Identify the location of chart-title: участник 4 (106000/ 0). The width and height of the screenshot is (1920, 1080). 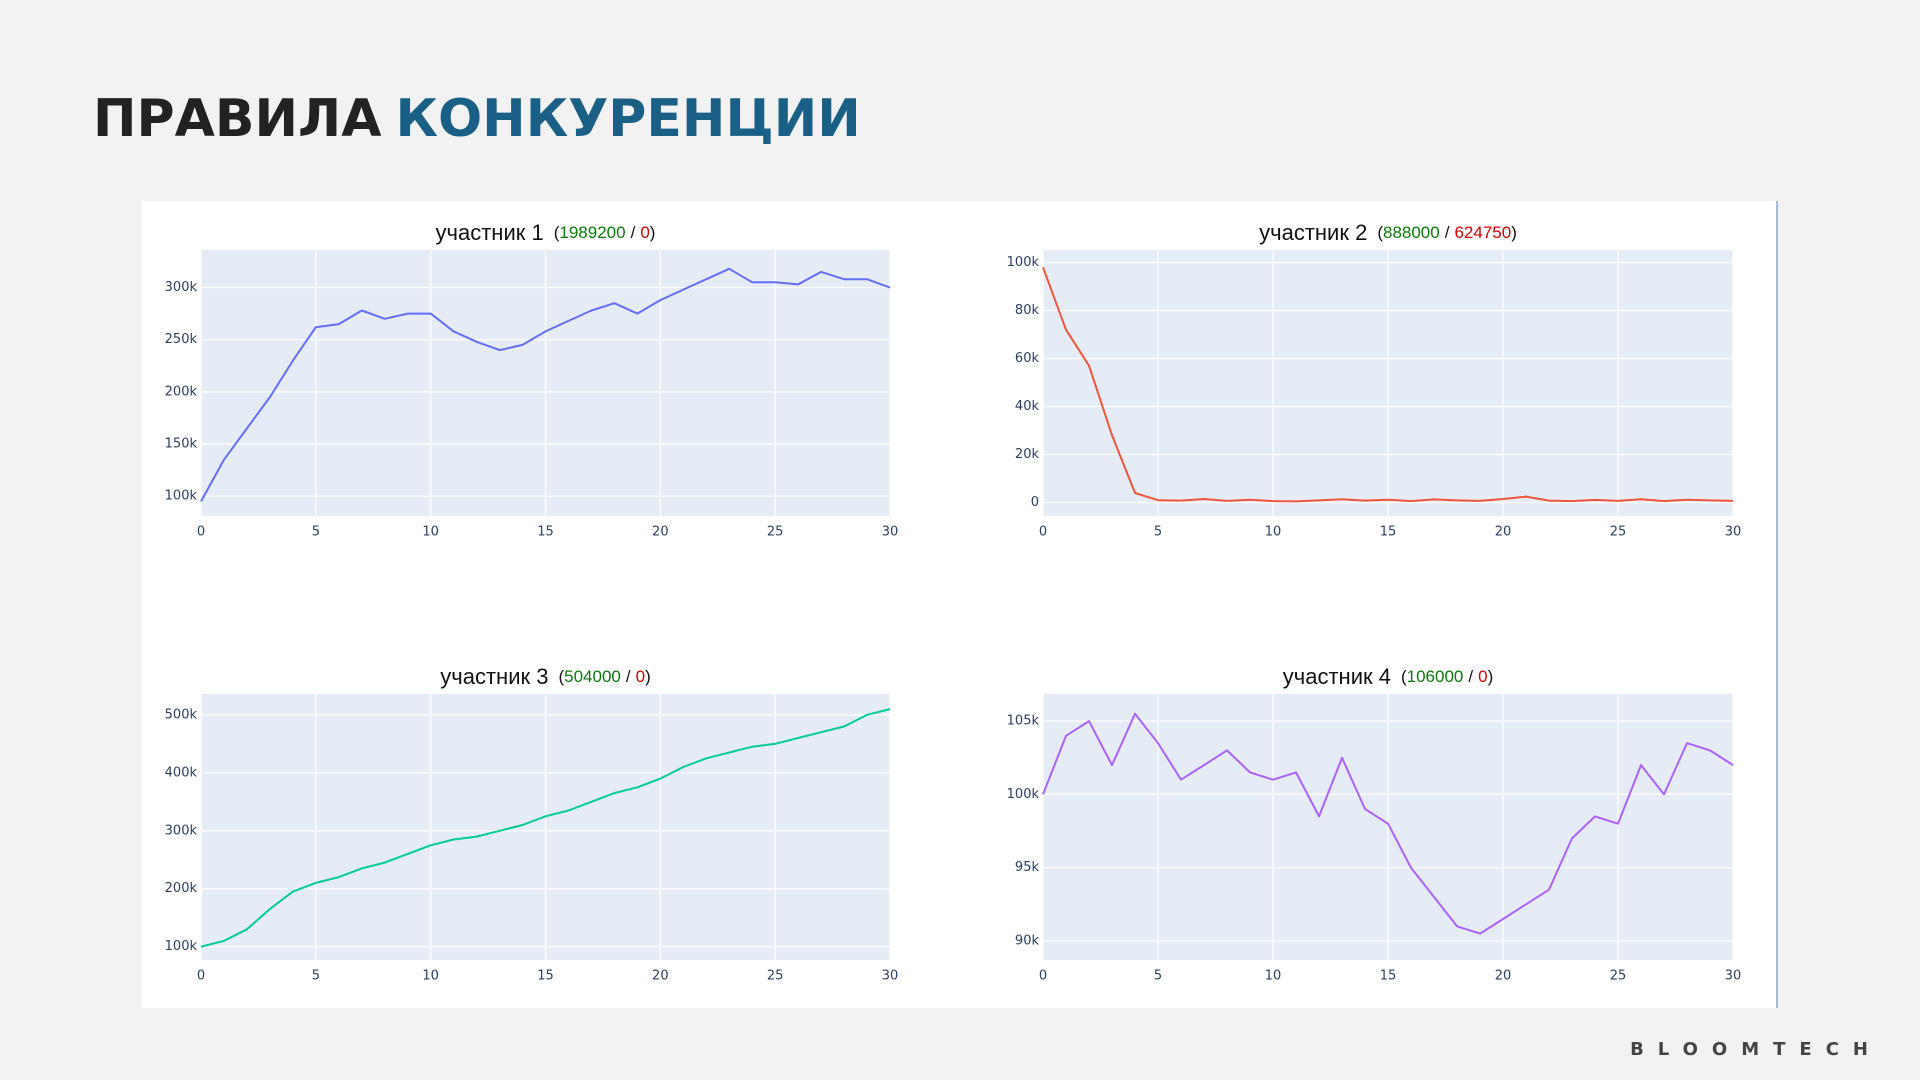
(1388, 676).